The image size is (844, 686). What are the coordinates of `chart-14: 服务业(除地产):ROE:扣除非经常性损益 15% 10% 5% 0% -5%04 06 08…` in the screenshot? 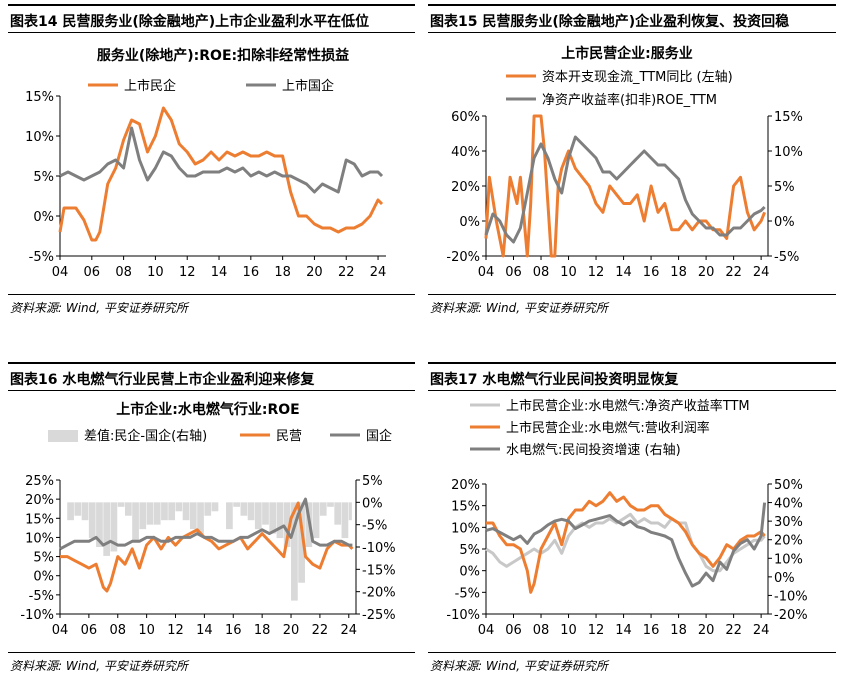 It's located at (205, 163).